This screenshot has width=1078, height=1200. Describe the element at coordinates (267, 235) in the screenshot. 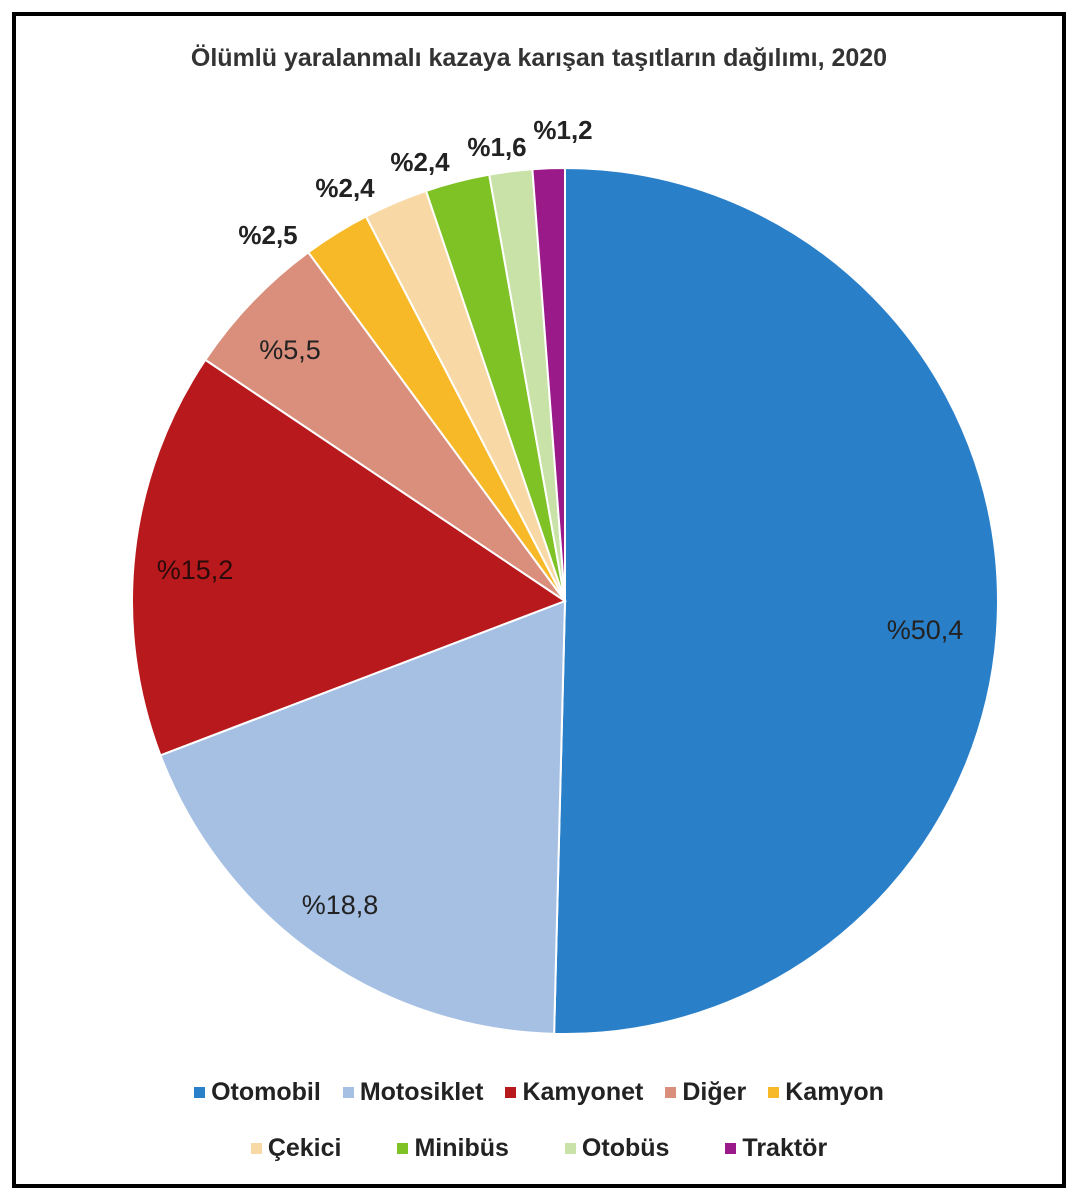

I see `data-label-kamyon: %2,5` at that location.